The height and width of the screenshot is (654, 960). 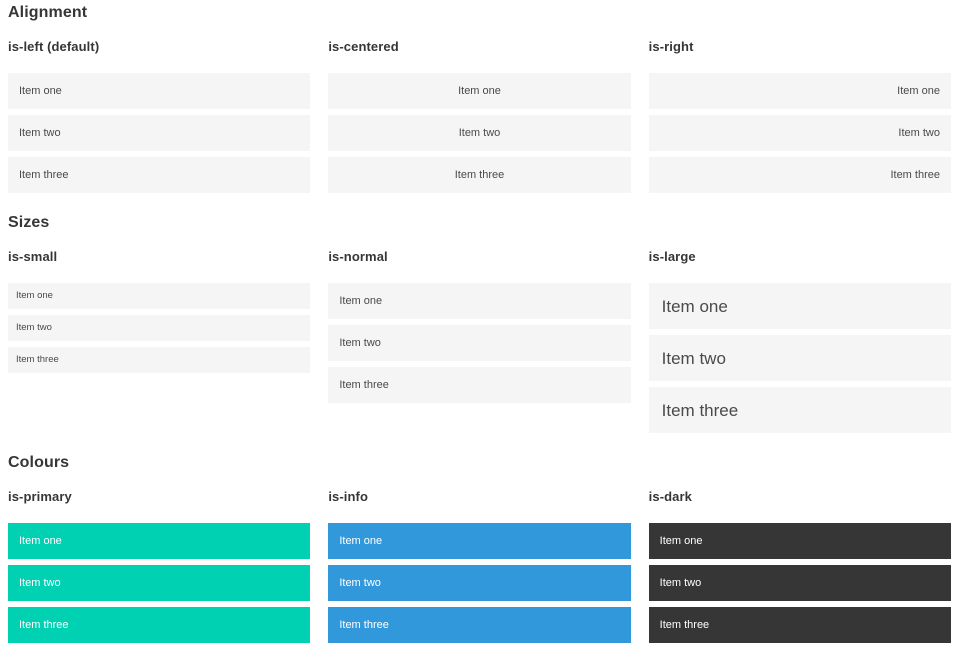 I want to click on list-is-normal: Item one Item two Item three, so click(x=479, y=343).